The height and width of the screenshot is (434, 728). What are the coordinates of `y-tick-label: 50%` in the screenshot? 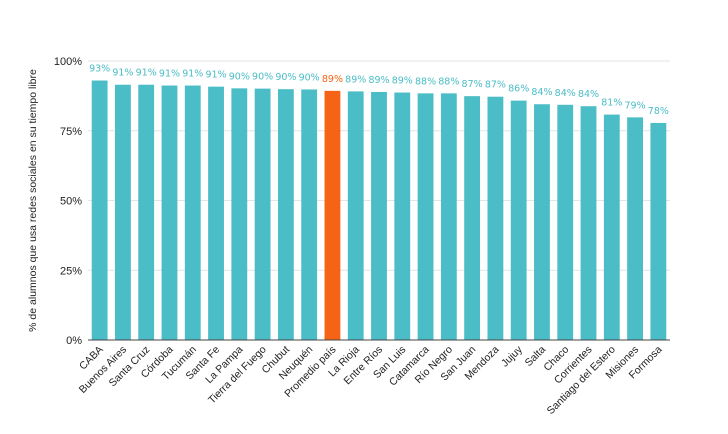 It's located at (71, 202).